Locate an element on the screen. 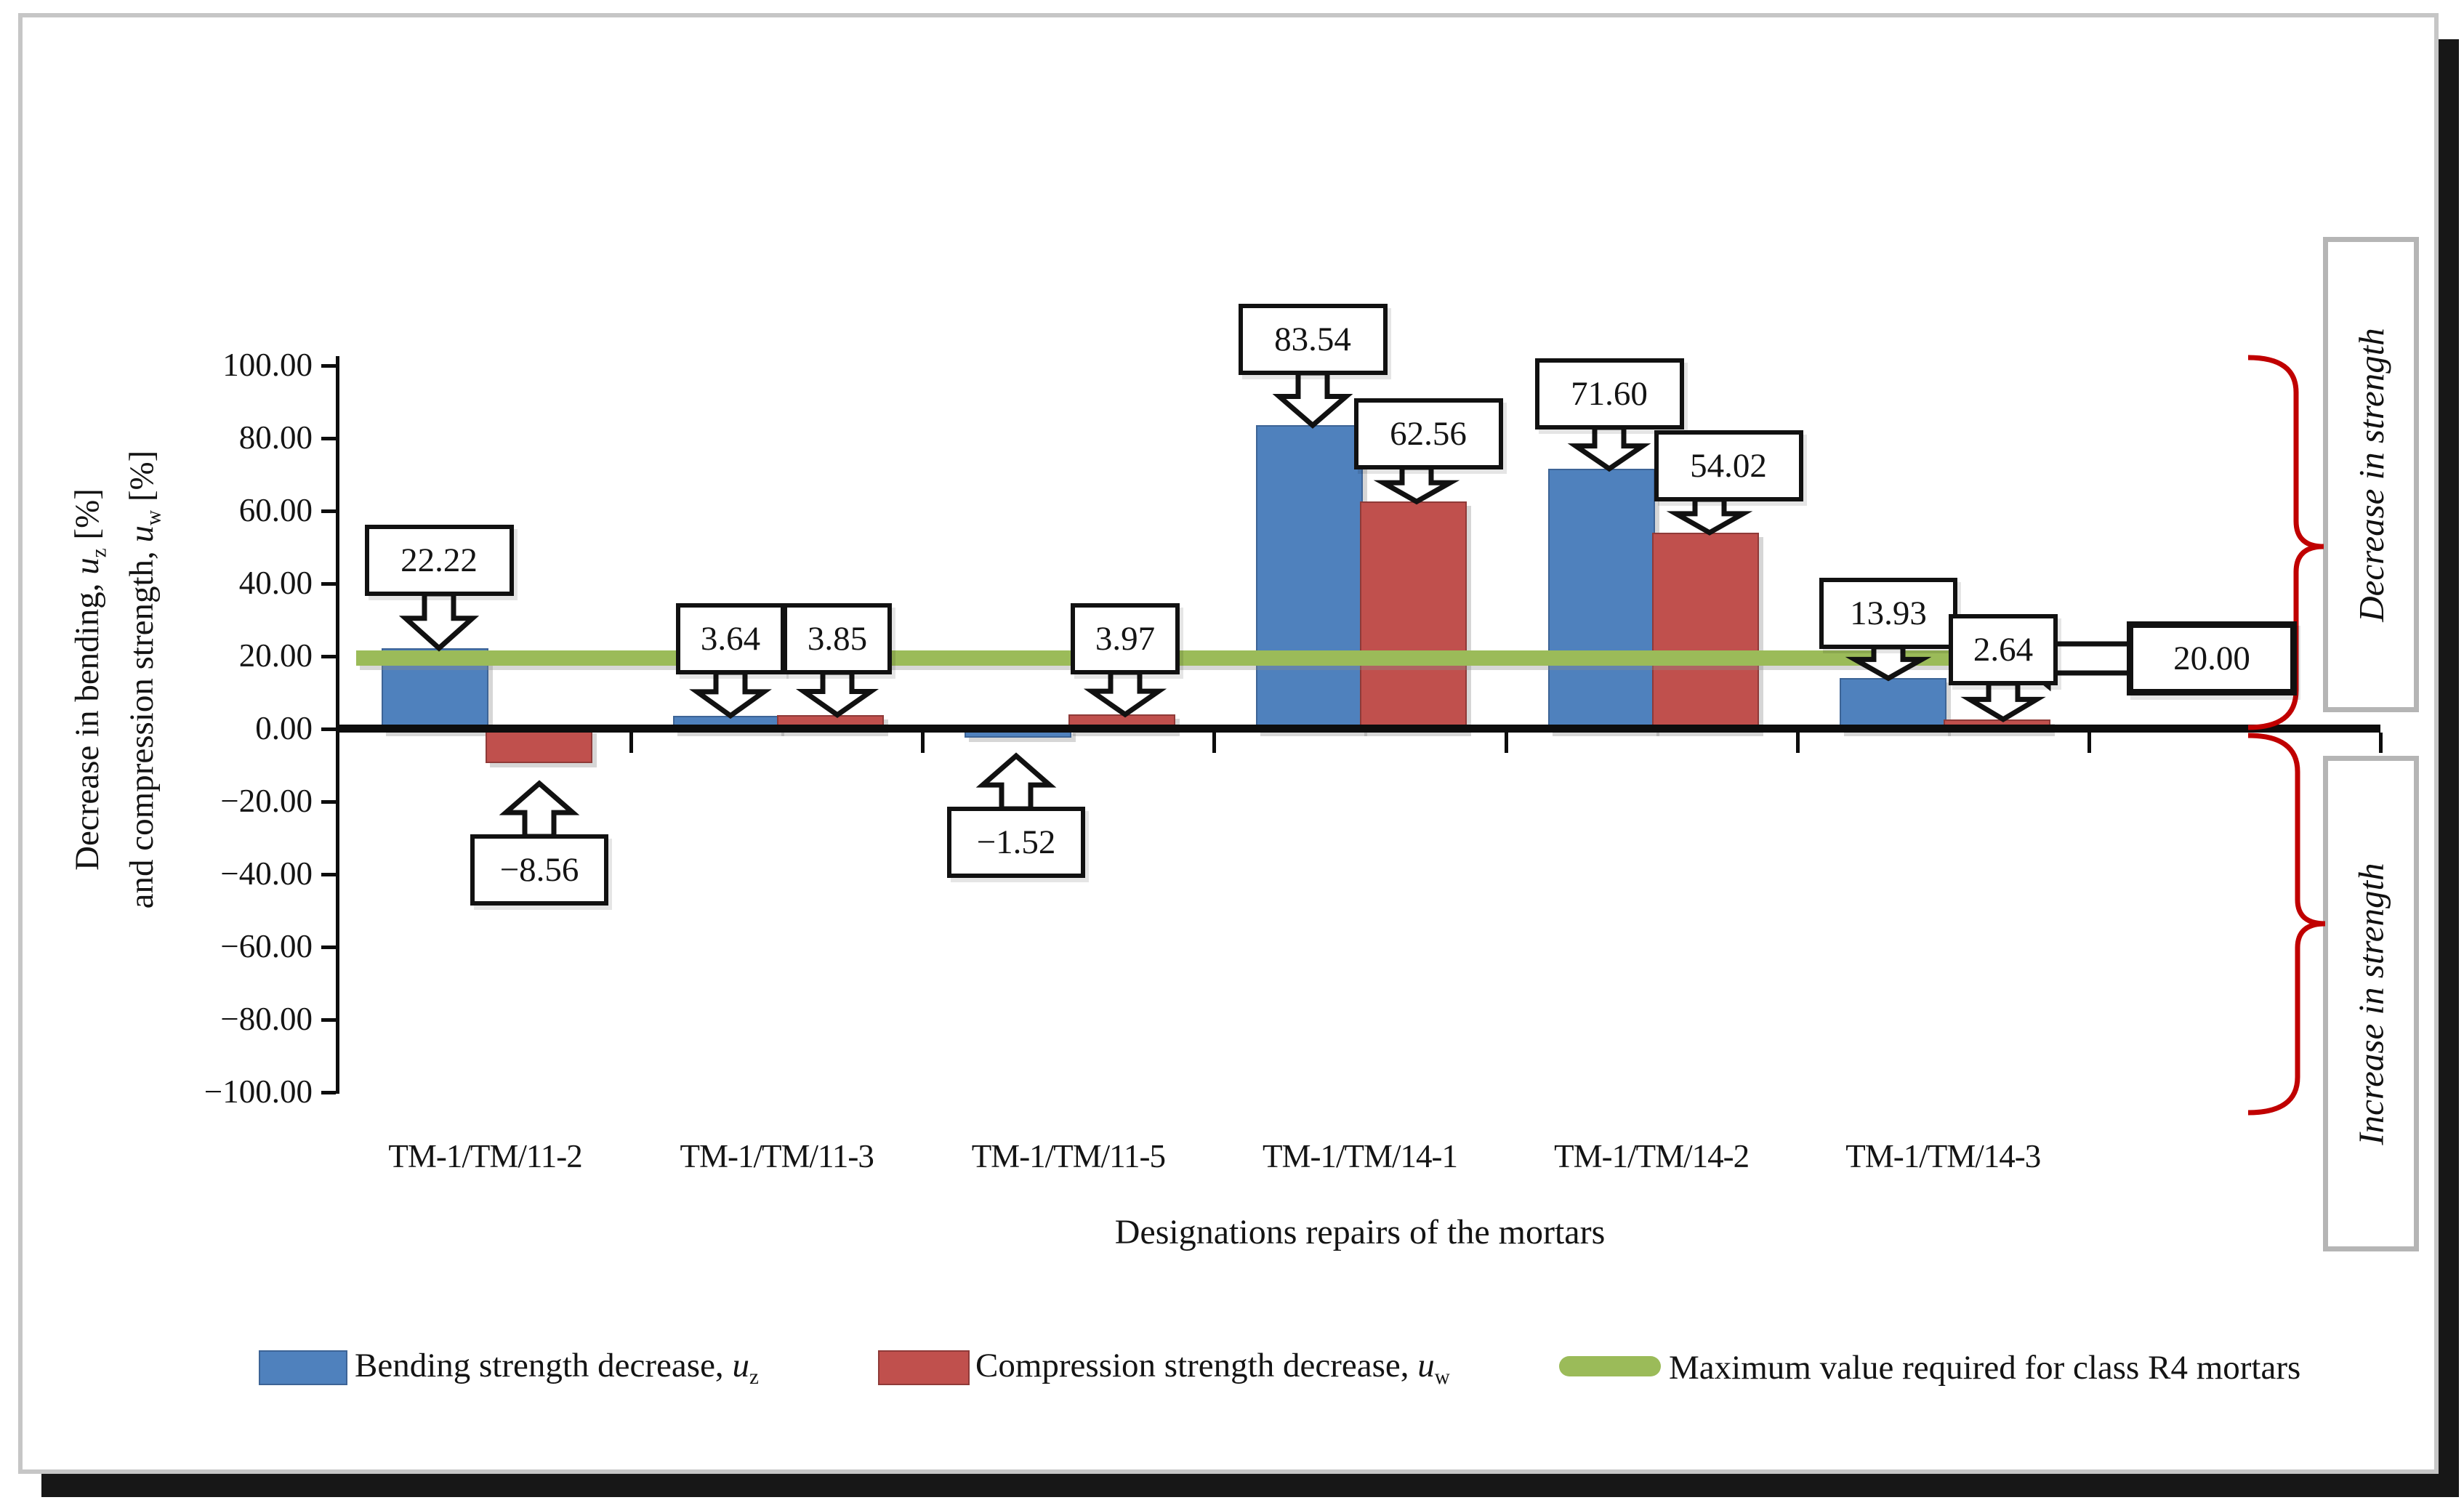  y-axis-tick-label: −80.00 is located at coordinates (266, 1018).